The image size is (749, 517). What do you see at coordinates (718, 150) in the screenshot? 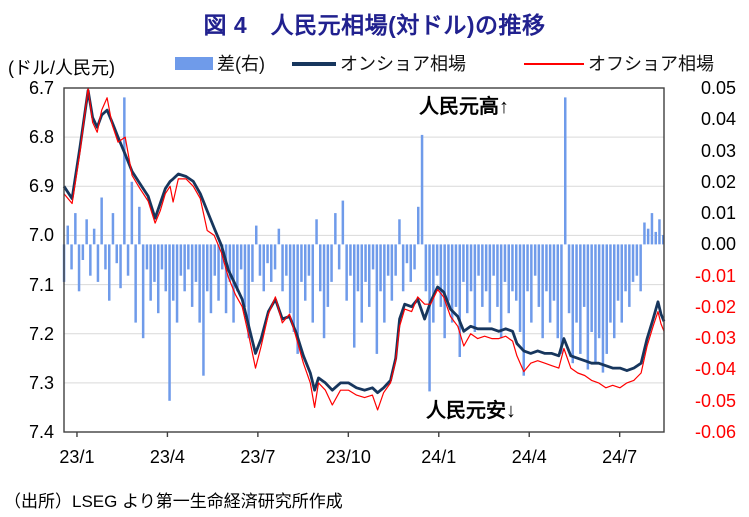
I see `y-axis-right-tick-label: 0.03` at bounding box center [718, 150].